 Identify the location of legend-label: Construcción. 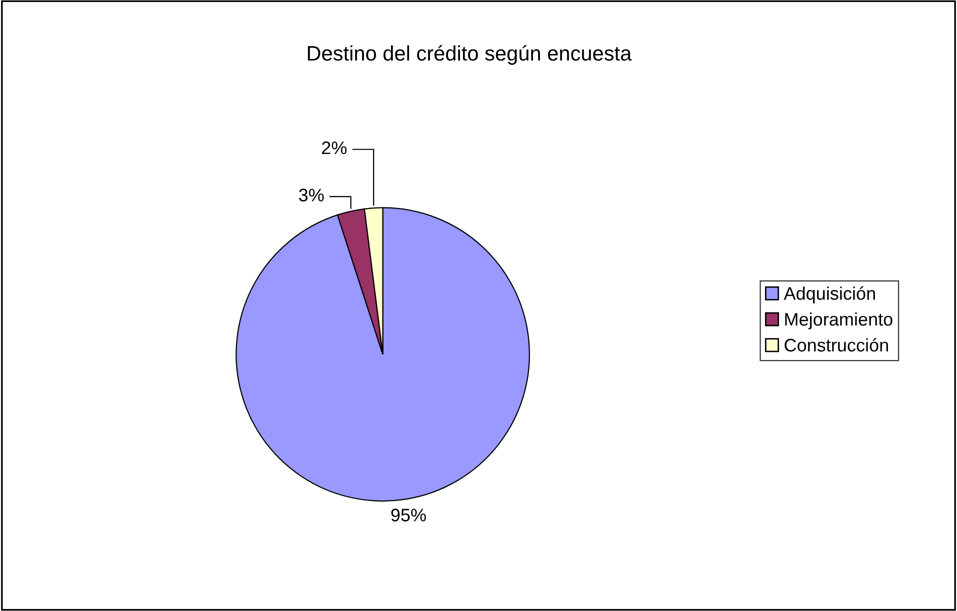
(836, 345).